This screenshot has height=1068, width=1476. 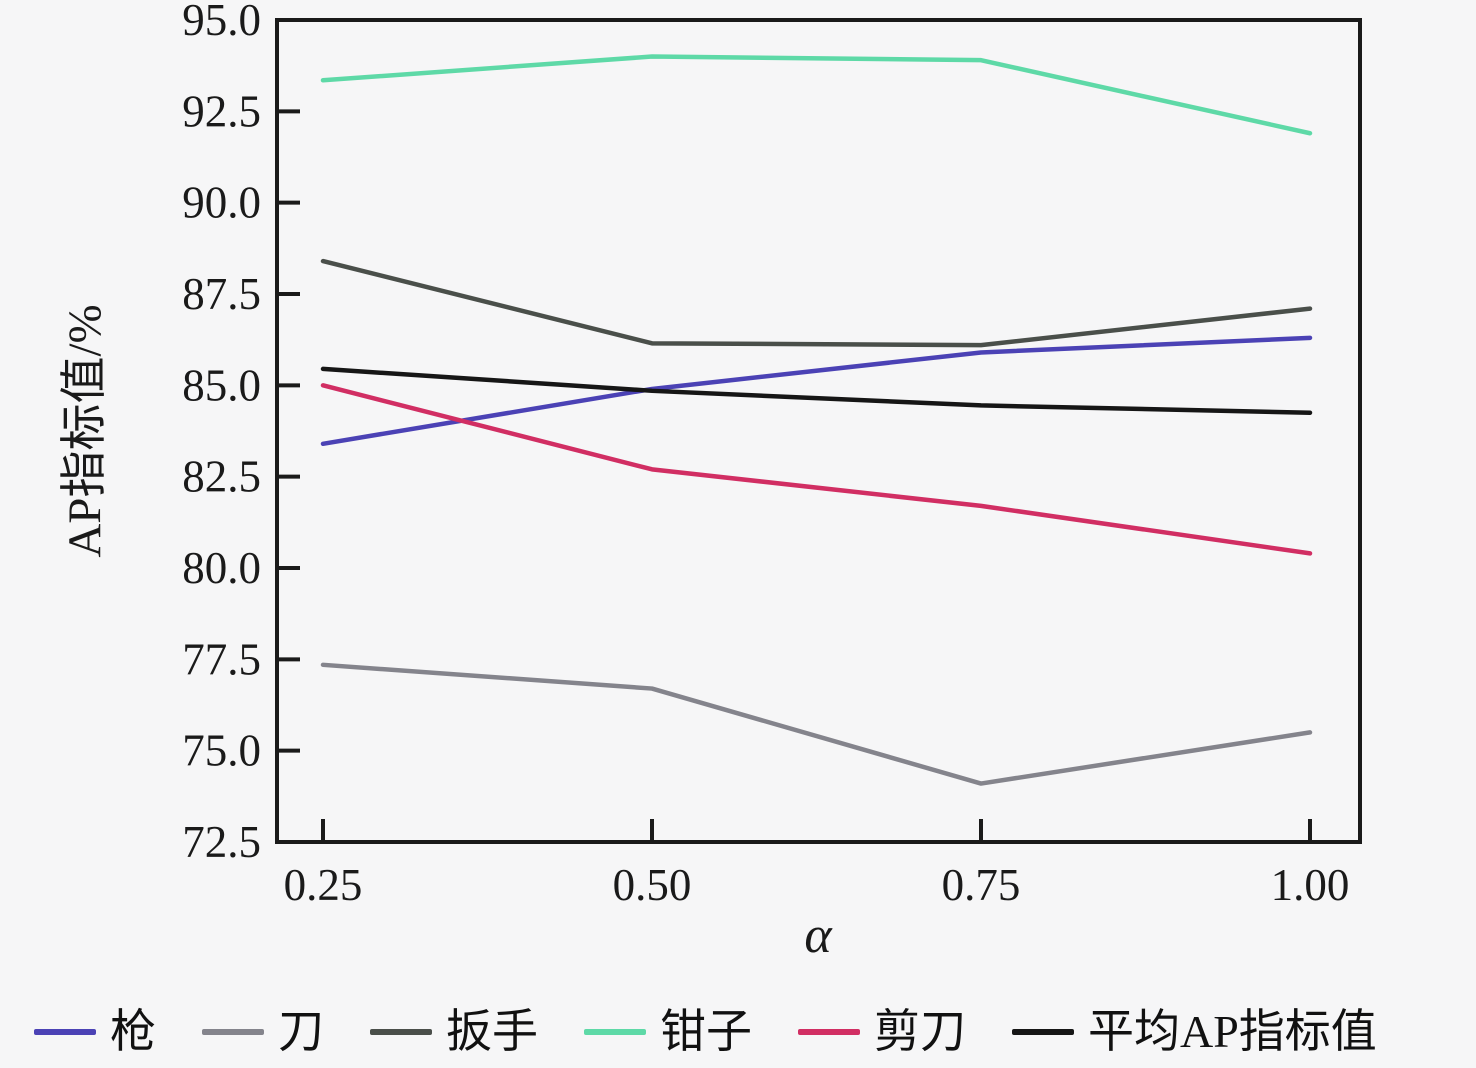 I want to click on legend-label-0: 枪, so click(x=133, y=1031).